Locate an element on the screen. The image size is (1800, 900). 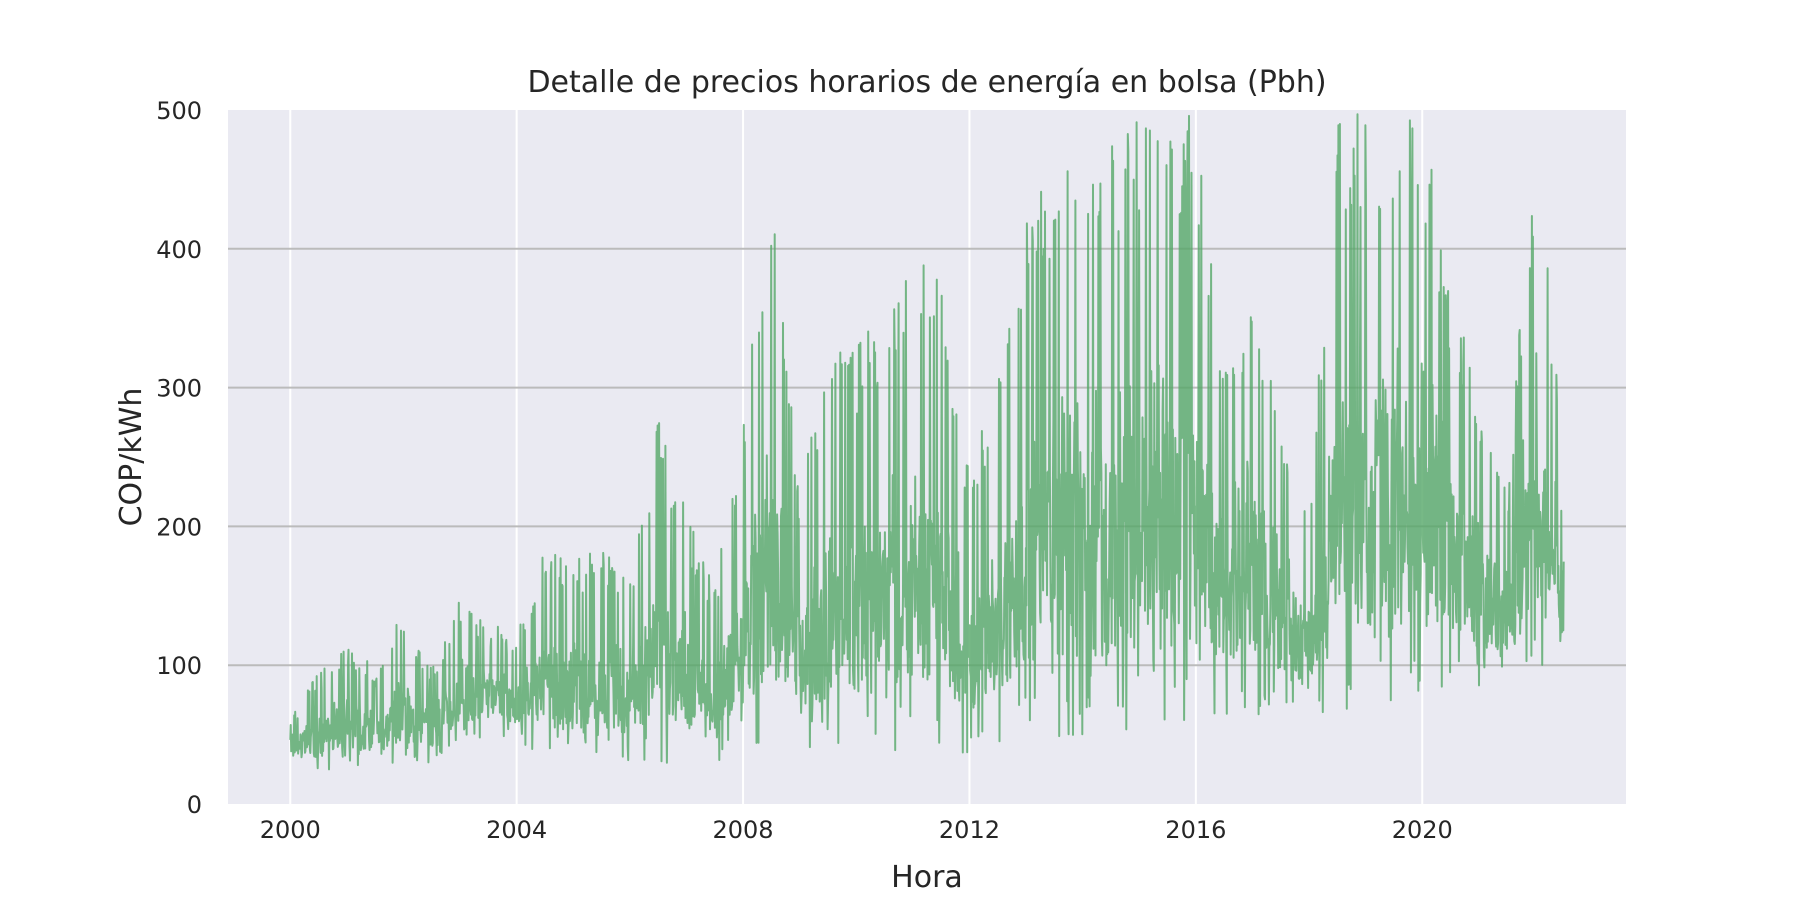
x-tick-label: 2008 is located at coordinates (743, 830).